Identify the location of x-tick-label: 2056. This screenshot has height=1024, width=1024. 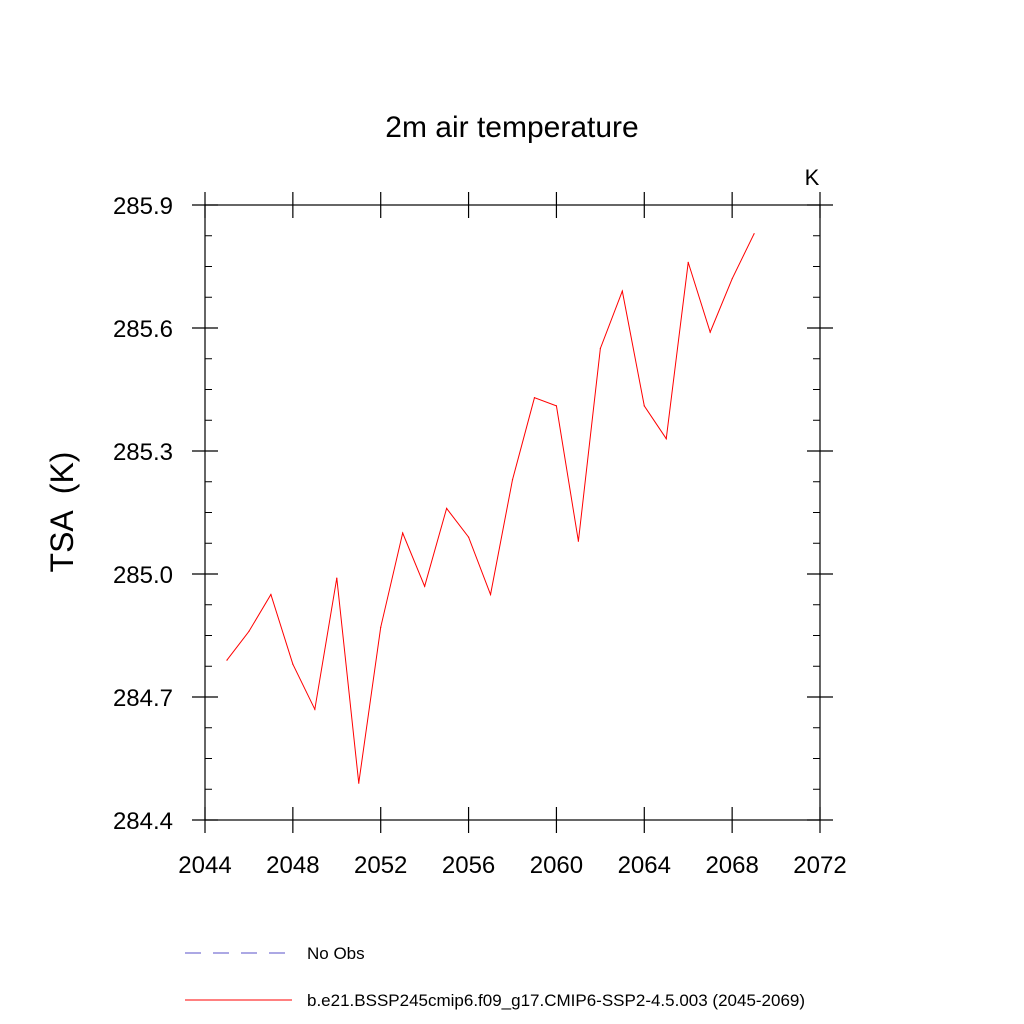
(468, 865).